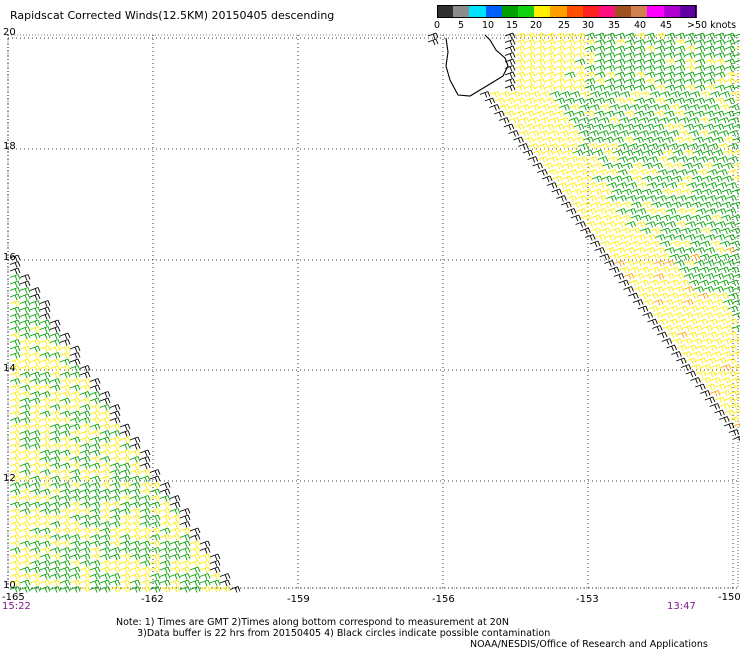 Image resolution: width=740 pixels, height=650 pixels. Describe the element at coordinates (666, 25) in the screenshot. I see `legend-label: 45` at that location.